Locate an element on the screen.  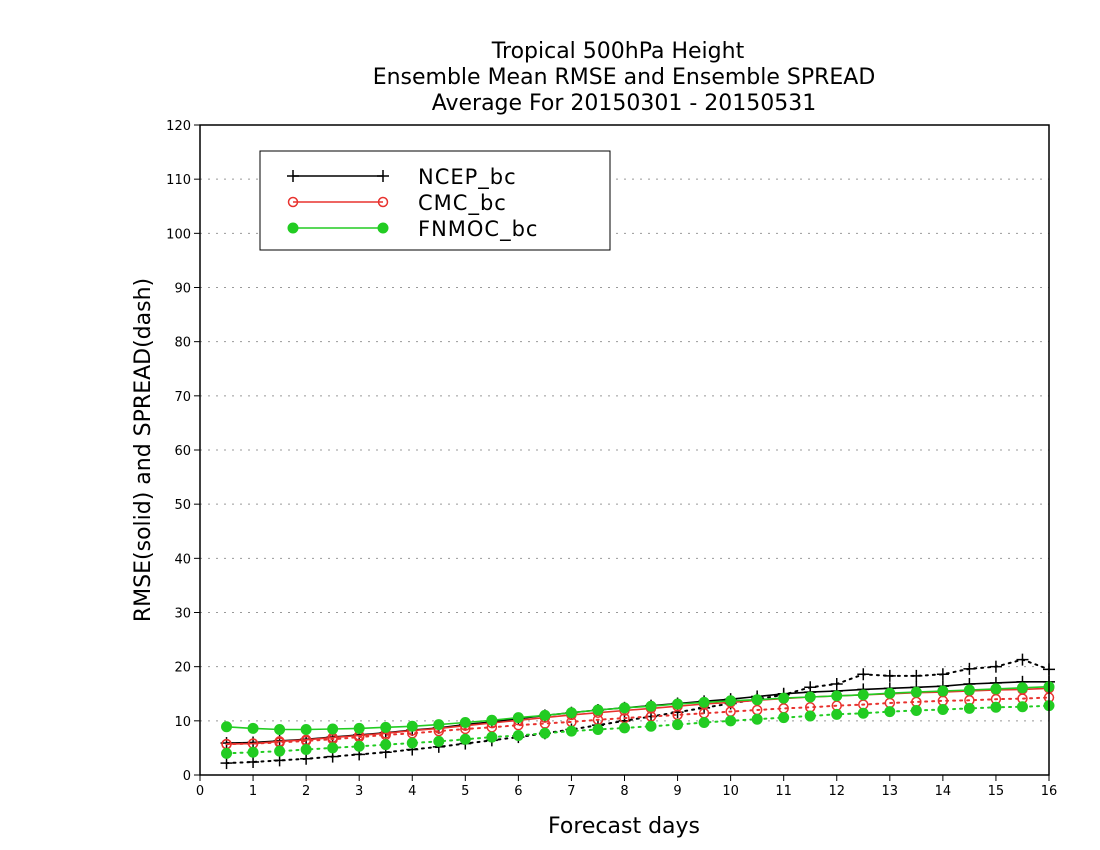
legend-box is located at coordinates (435, 200).